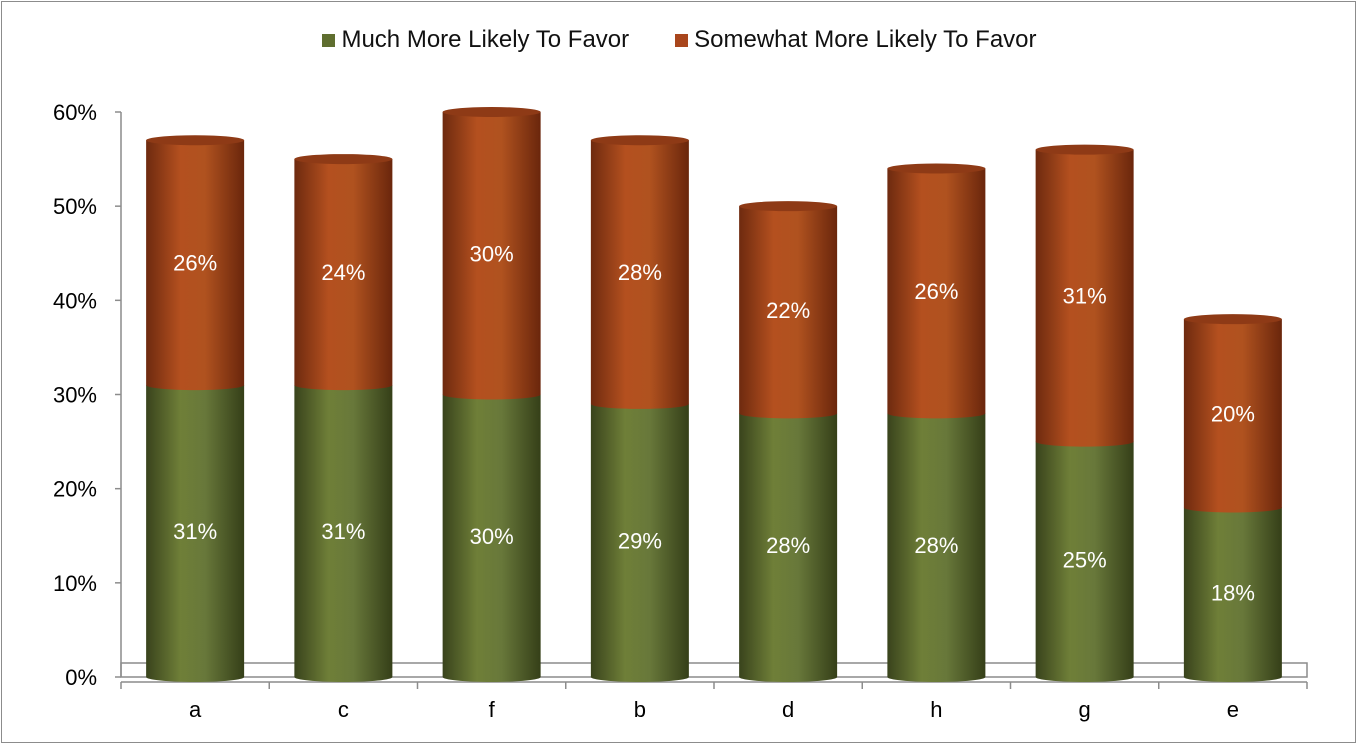 The image size is (1359, 746). What do you see at coordinates (75, 206) in the screenshot?
I see `y-tick-label: 50%` at bounding box center [75, 206].